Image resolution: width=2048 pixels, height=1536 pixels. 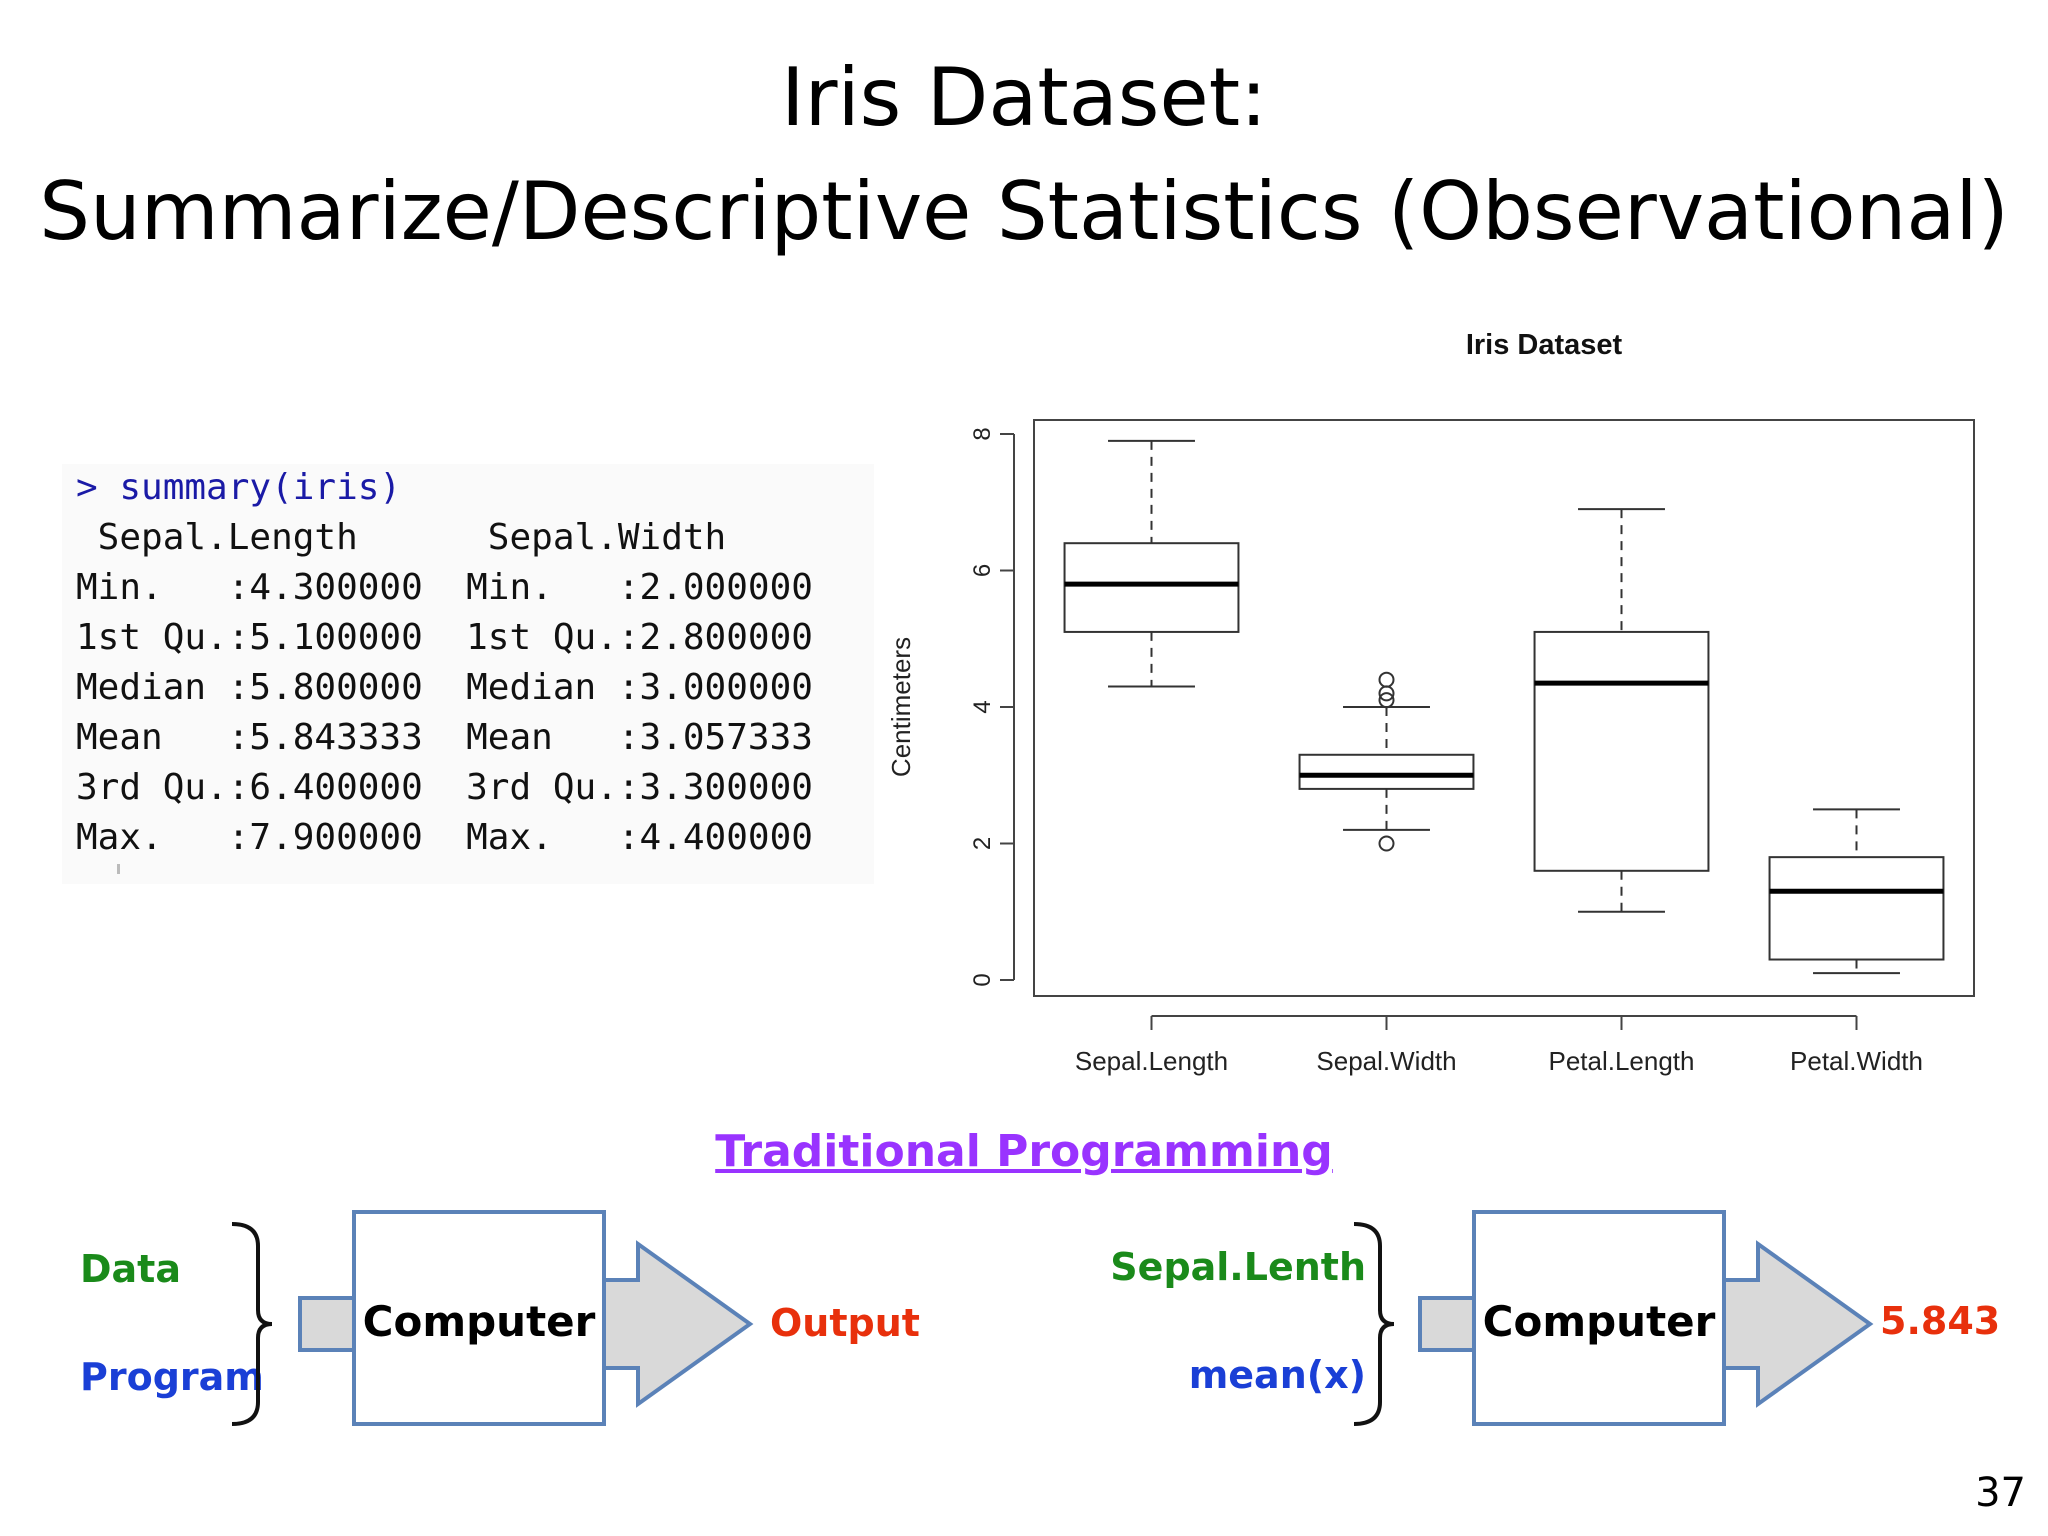 What do you see at coordinates (1544, 345) in the screenshot?
I see `chart-title: Iris Dataset` at bounding box center [1544, 345].